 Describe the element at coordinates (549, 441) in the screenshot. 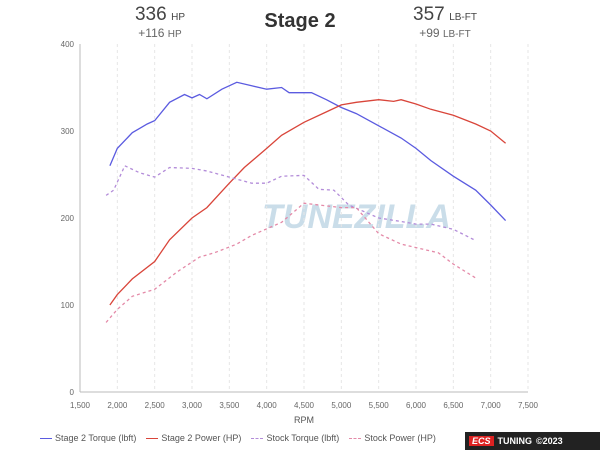

I see `copyright: ©2023` at that location.